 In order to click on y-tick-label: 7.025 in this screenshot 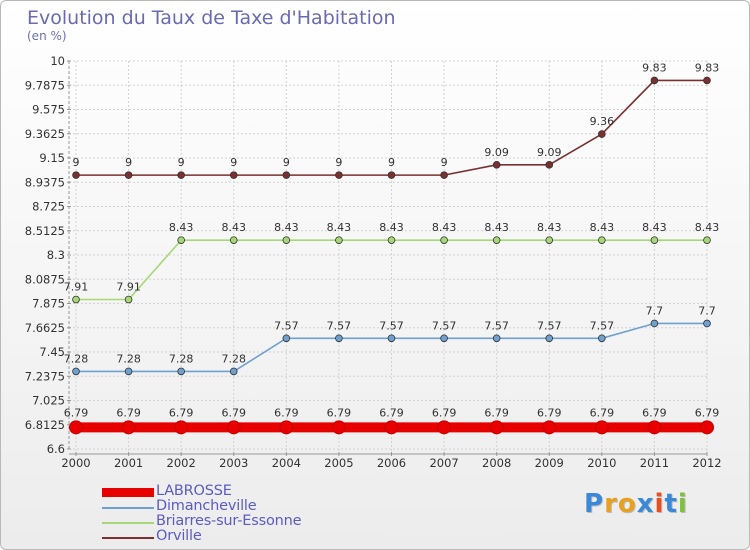, I will do `click(48, 401)`.